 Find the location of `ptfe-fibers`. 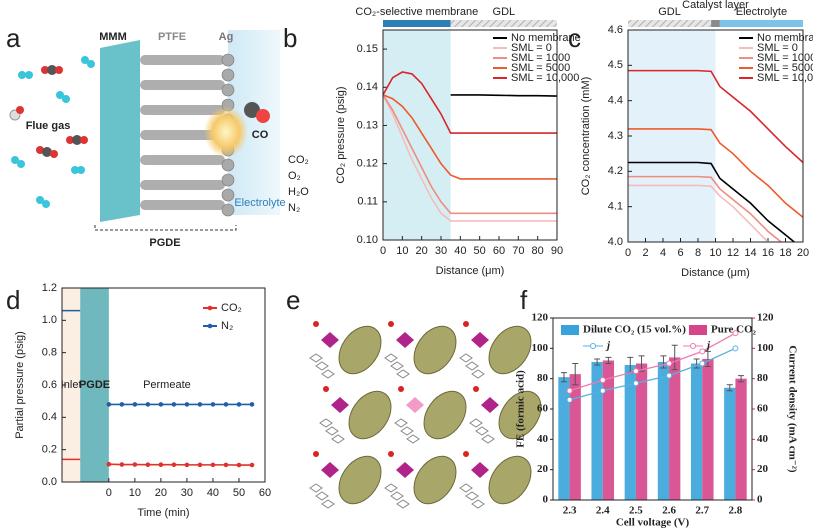

ptfe-fibers is located at coordinates (182, 132).